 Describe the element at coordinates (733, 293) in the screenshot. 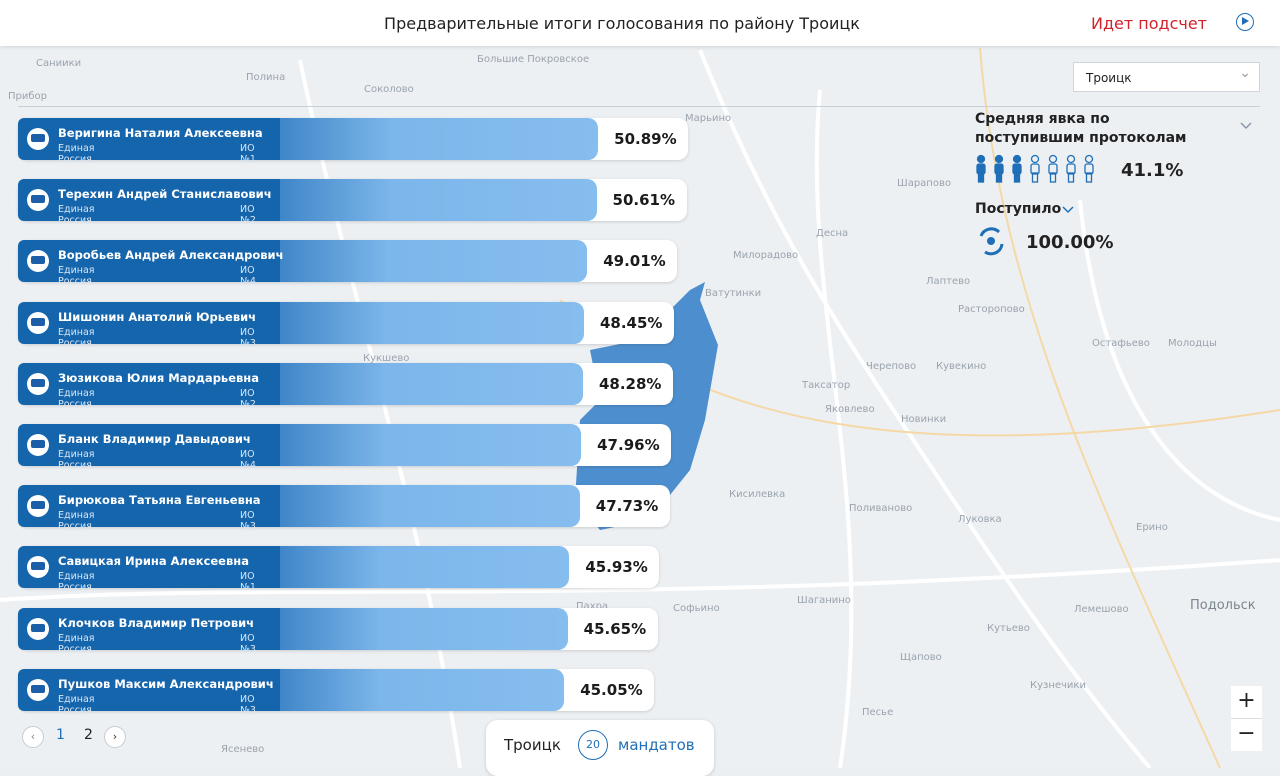

I see `map-label: Ватутинки` at that location.